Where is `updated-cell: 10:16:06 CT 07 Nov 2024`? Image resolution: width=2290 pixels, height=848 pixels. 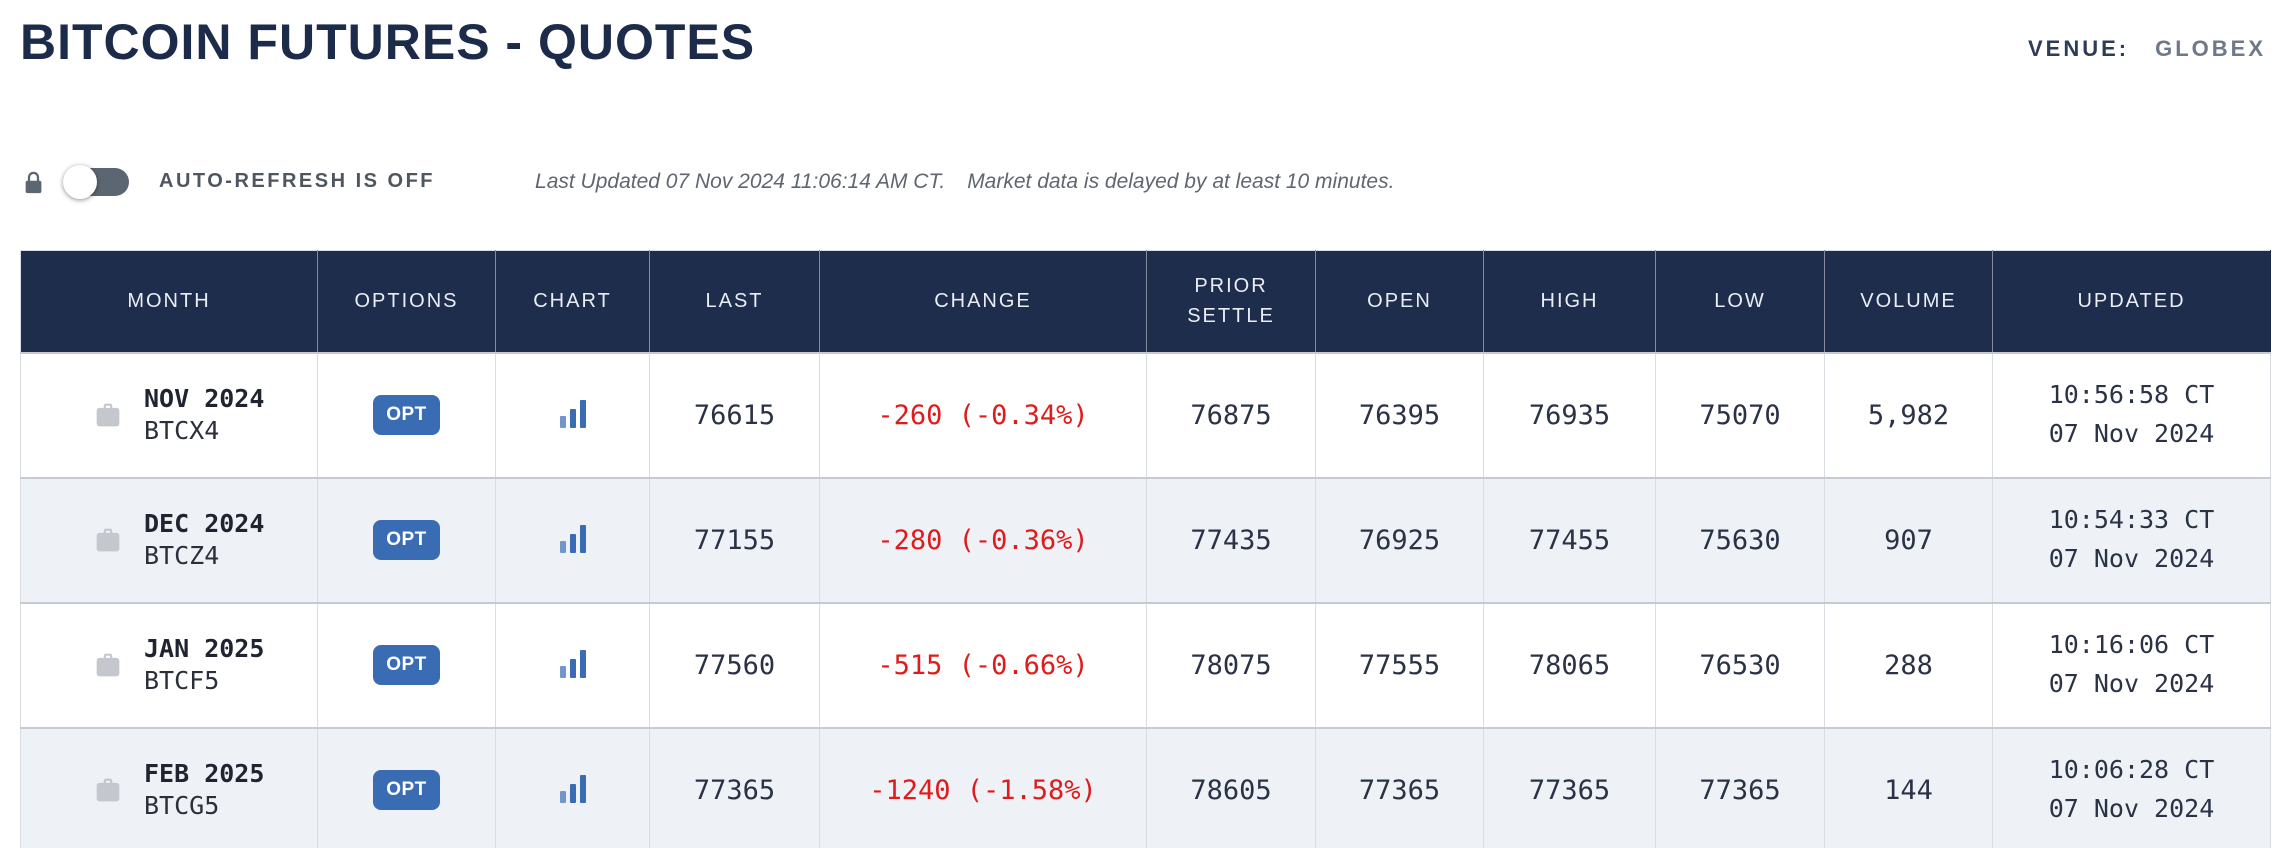
updated-cell: 10:16:06 CT 07 Nov 2024 is located at coordinates (2131, 665).